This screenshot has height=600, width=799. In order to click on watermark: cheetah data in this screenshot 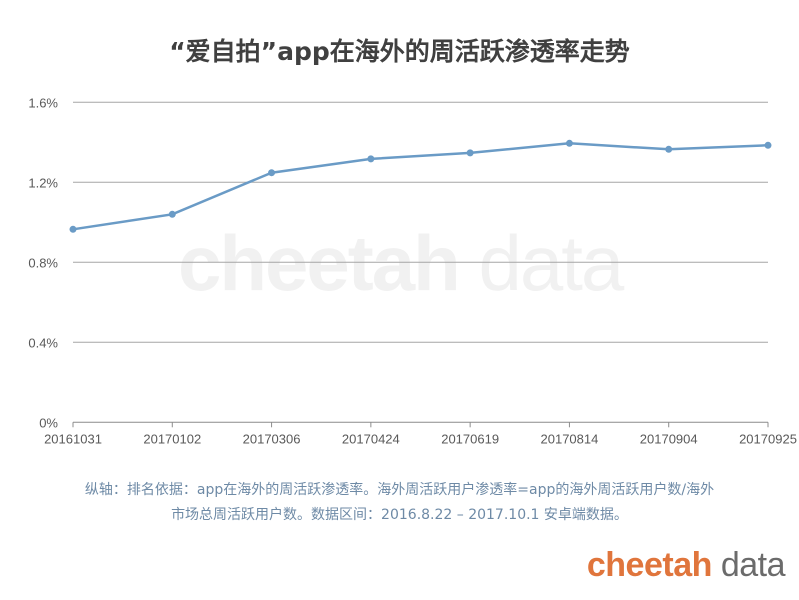, I will do `click(401, 263)`.